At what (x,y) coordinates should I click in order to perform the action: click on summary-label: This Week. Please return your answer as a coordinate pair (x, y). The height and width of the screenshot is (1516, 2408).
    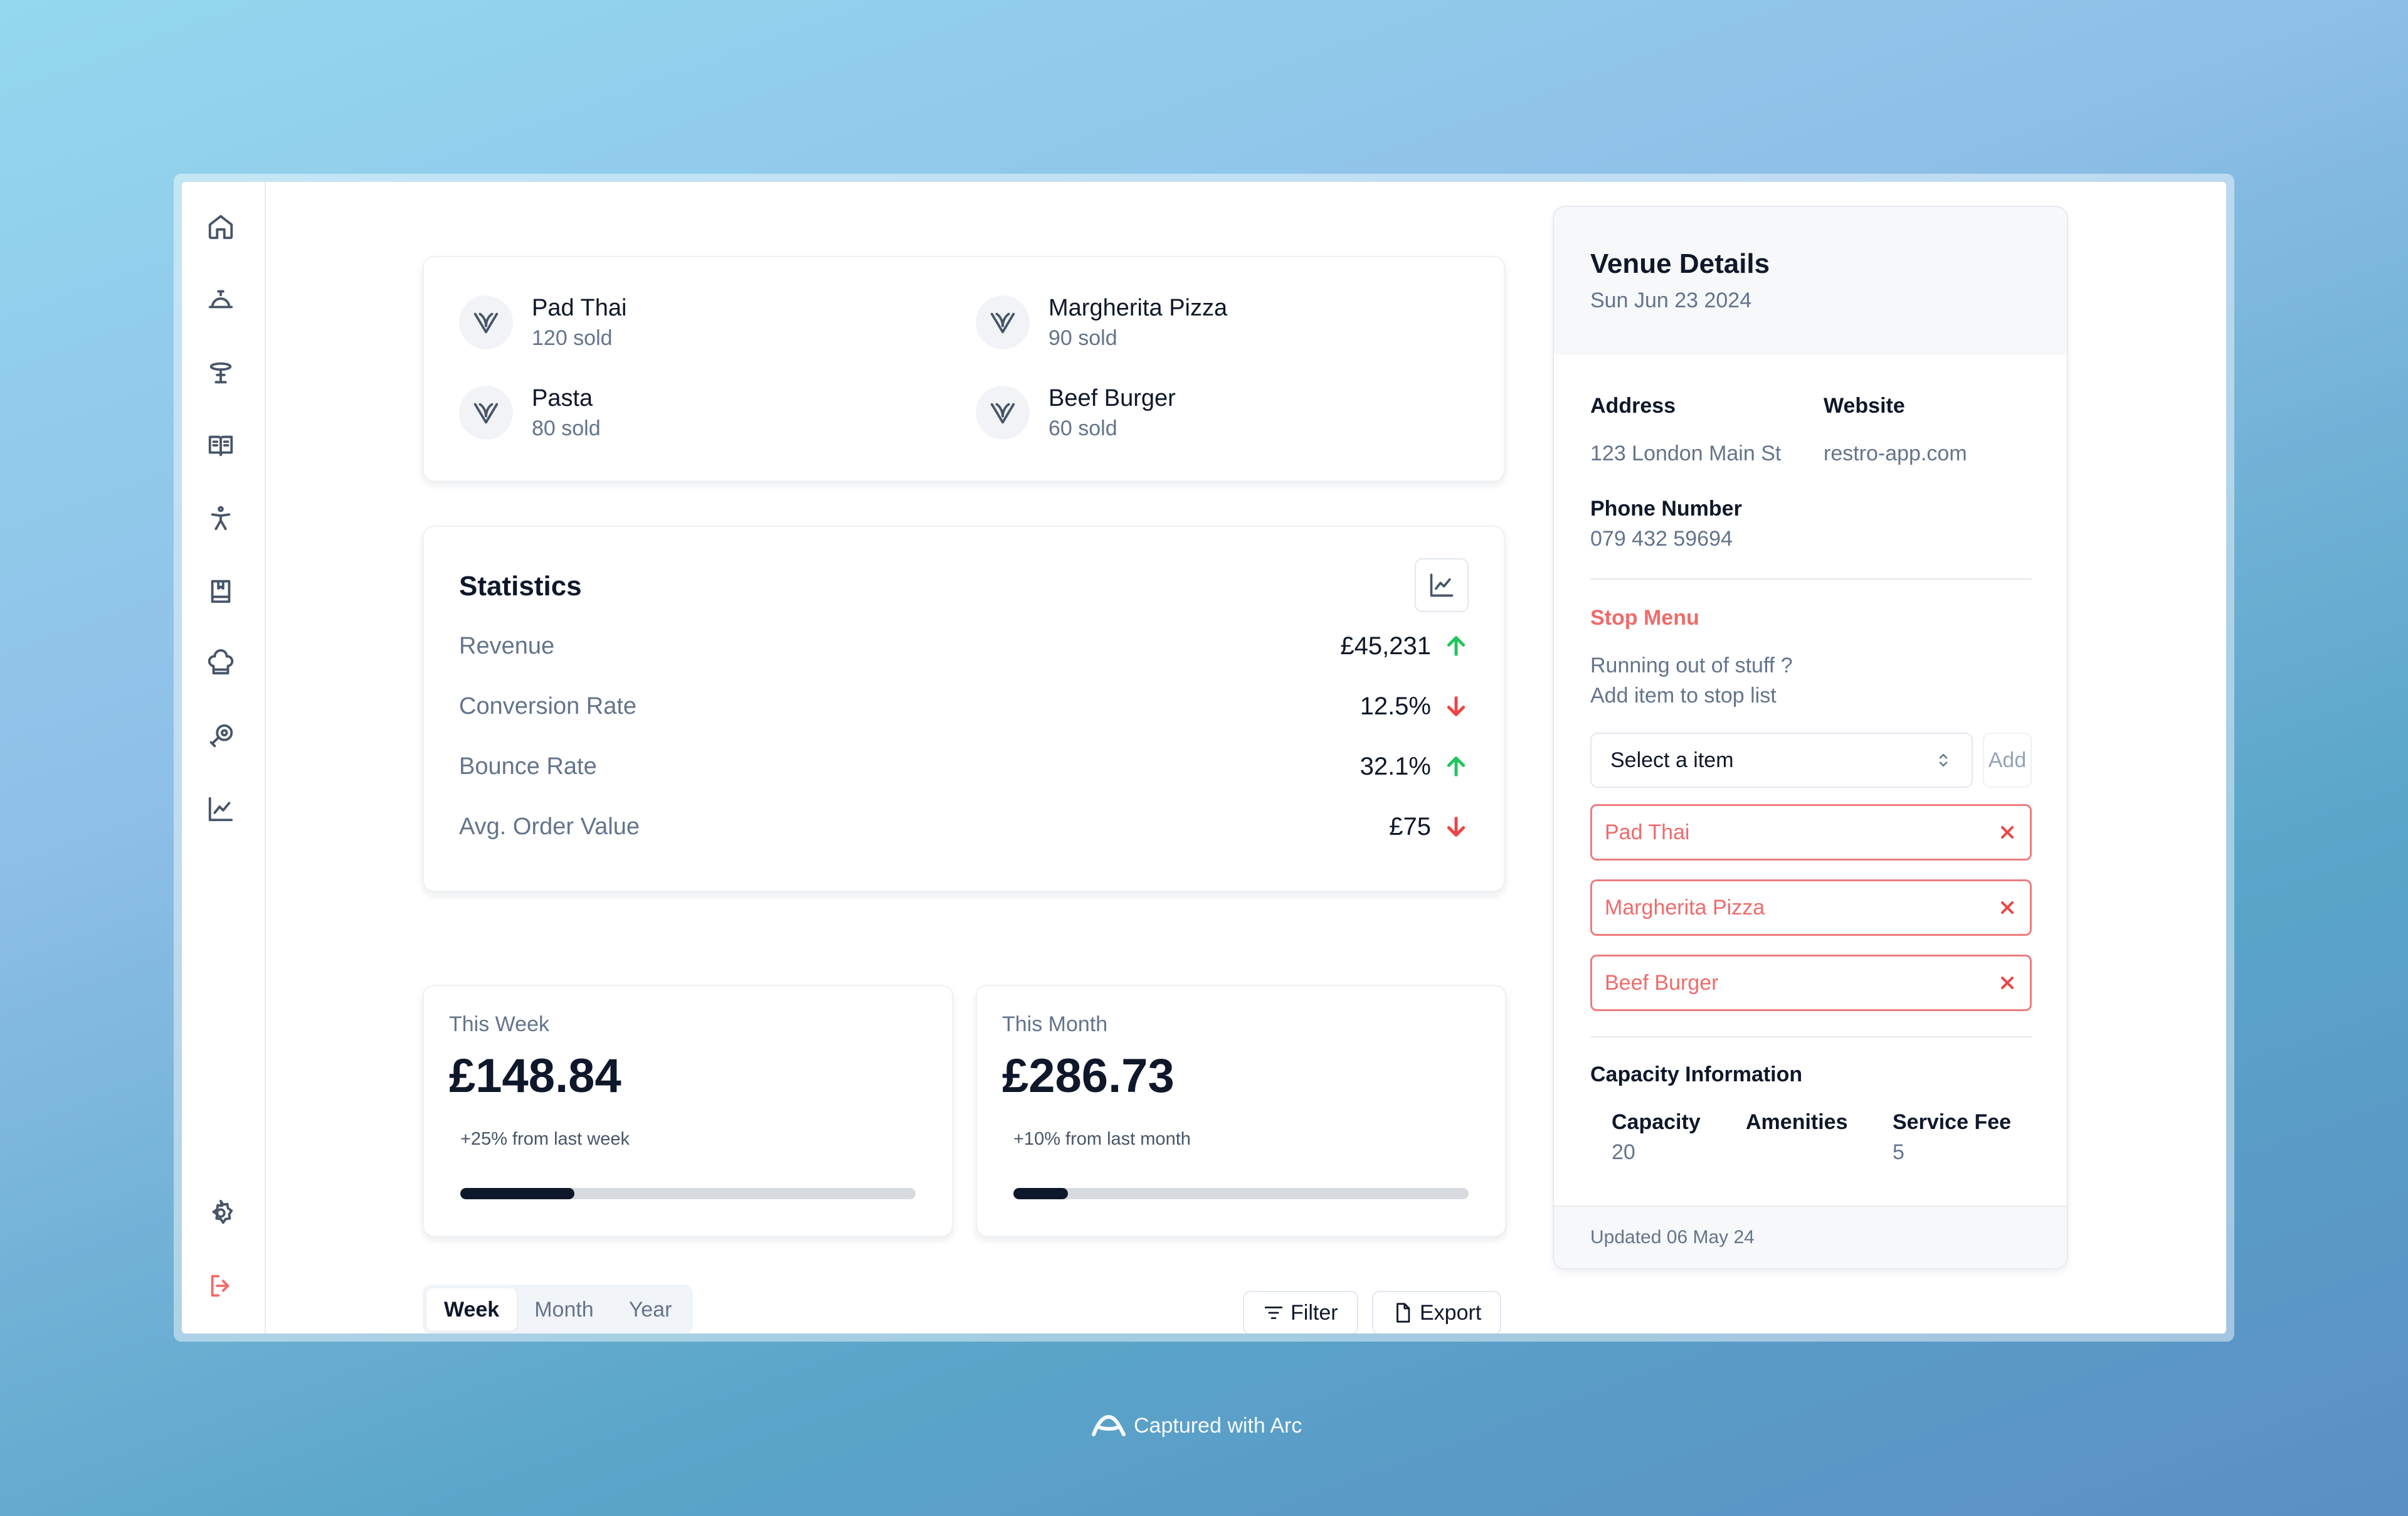
    Looking at the image, I should click on (499, 1024).